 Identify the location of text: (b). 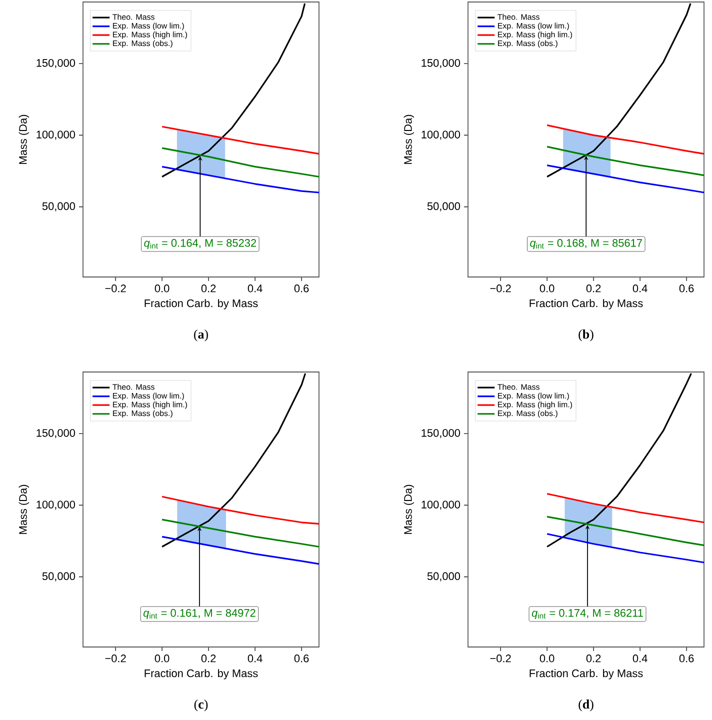
(586, 336).